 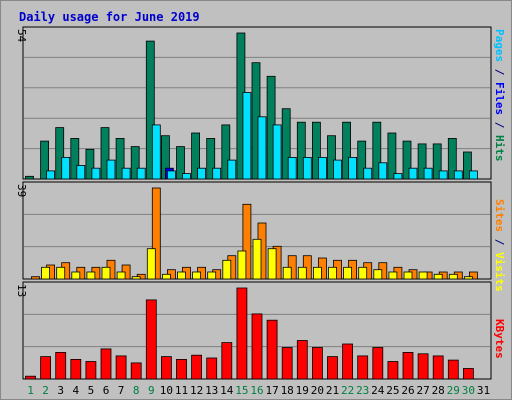 What do you see at coordinates (483, 390) in the screenshot?
I see `day-label-31: 31` at bounding box center [483, 390].